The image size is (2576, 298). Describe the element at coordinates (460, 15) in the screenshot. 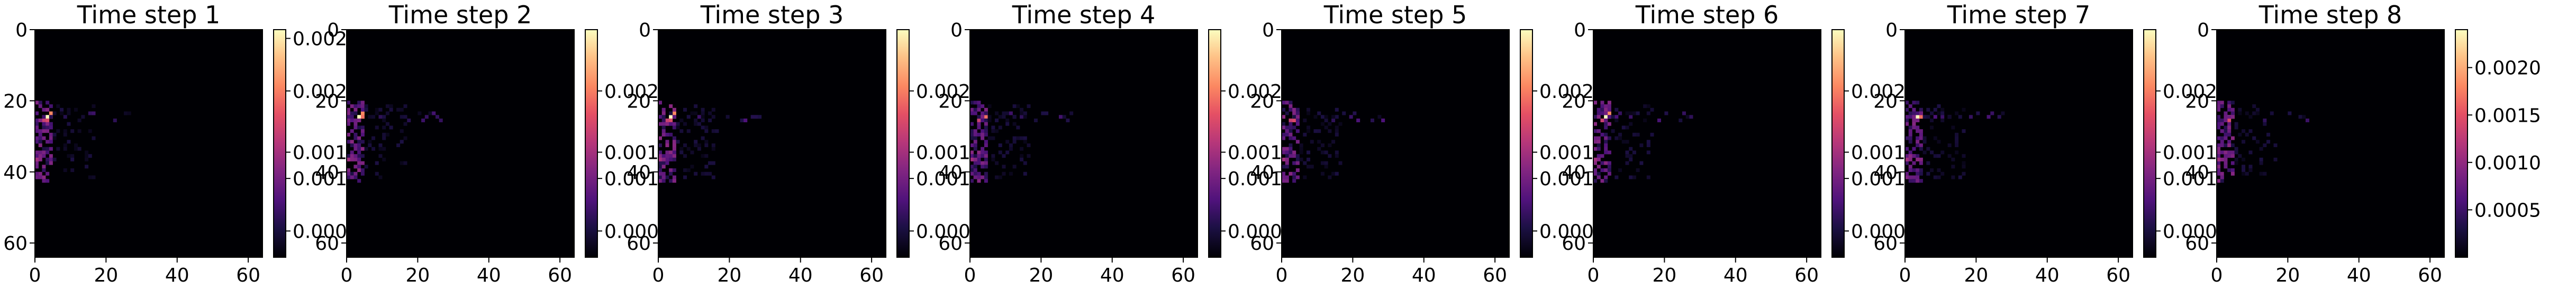

I see `panel-title: Time step 2` at that location.